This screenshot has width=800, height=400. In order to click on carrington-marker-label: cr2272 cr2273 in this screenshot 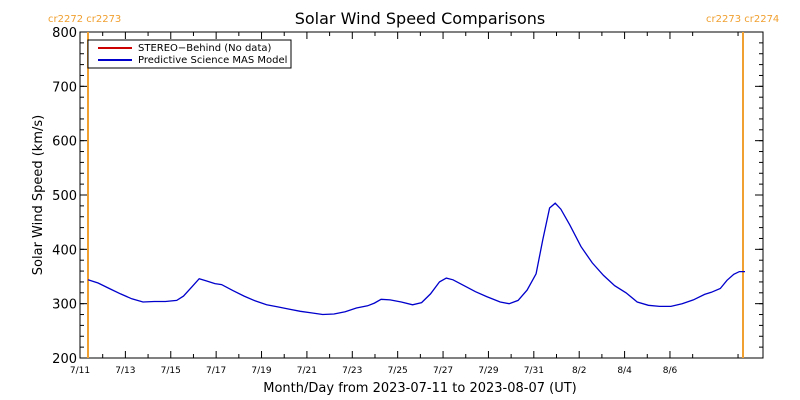, I will do `click(84, 19)`.